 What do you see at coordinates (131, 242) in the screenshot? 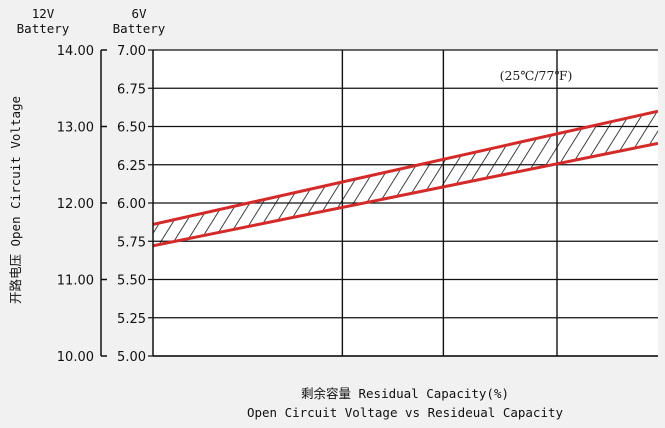
I see `axis-6v-tick-label: 5.75` at bounding box center [131, 242].